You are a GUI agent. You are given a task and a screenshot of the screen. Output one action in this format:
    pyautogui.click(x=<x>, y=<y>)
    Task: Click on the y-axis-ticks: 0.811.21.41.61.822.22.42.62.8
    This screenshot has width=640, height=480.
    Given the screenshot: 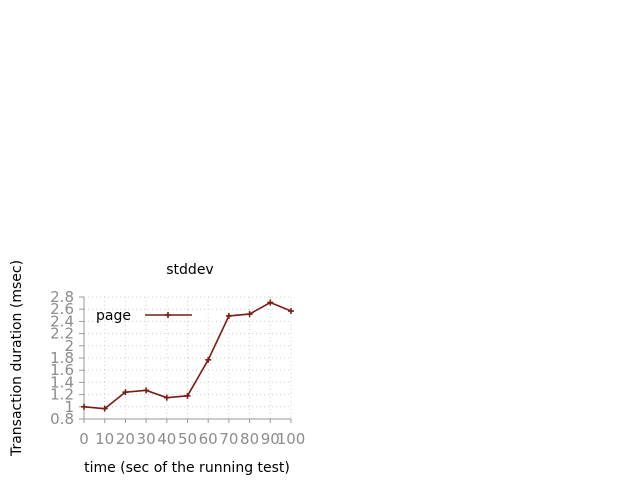 What is the action you would take?
    pyautogui.click(x=67, y=358)
    